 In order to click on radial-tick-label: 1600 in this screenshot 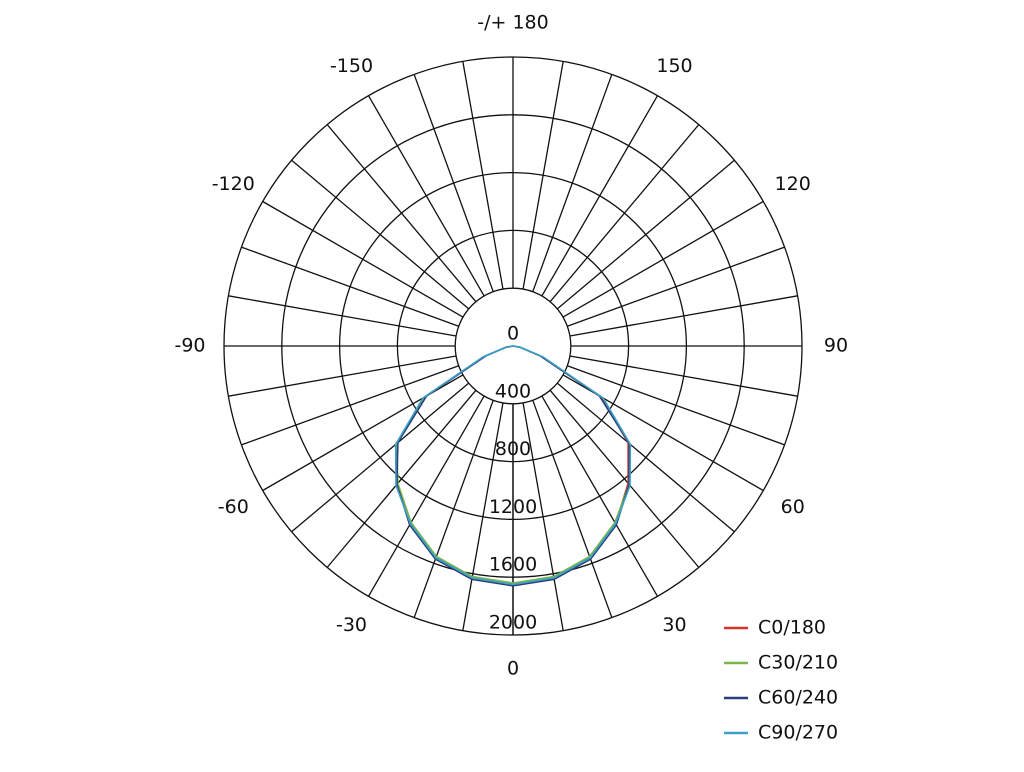, I will do `click(513, 565)`.